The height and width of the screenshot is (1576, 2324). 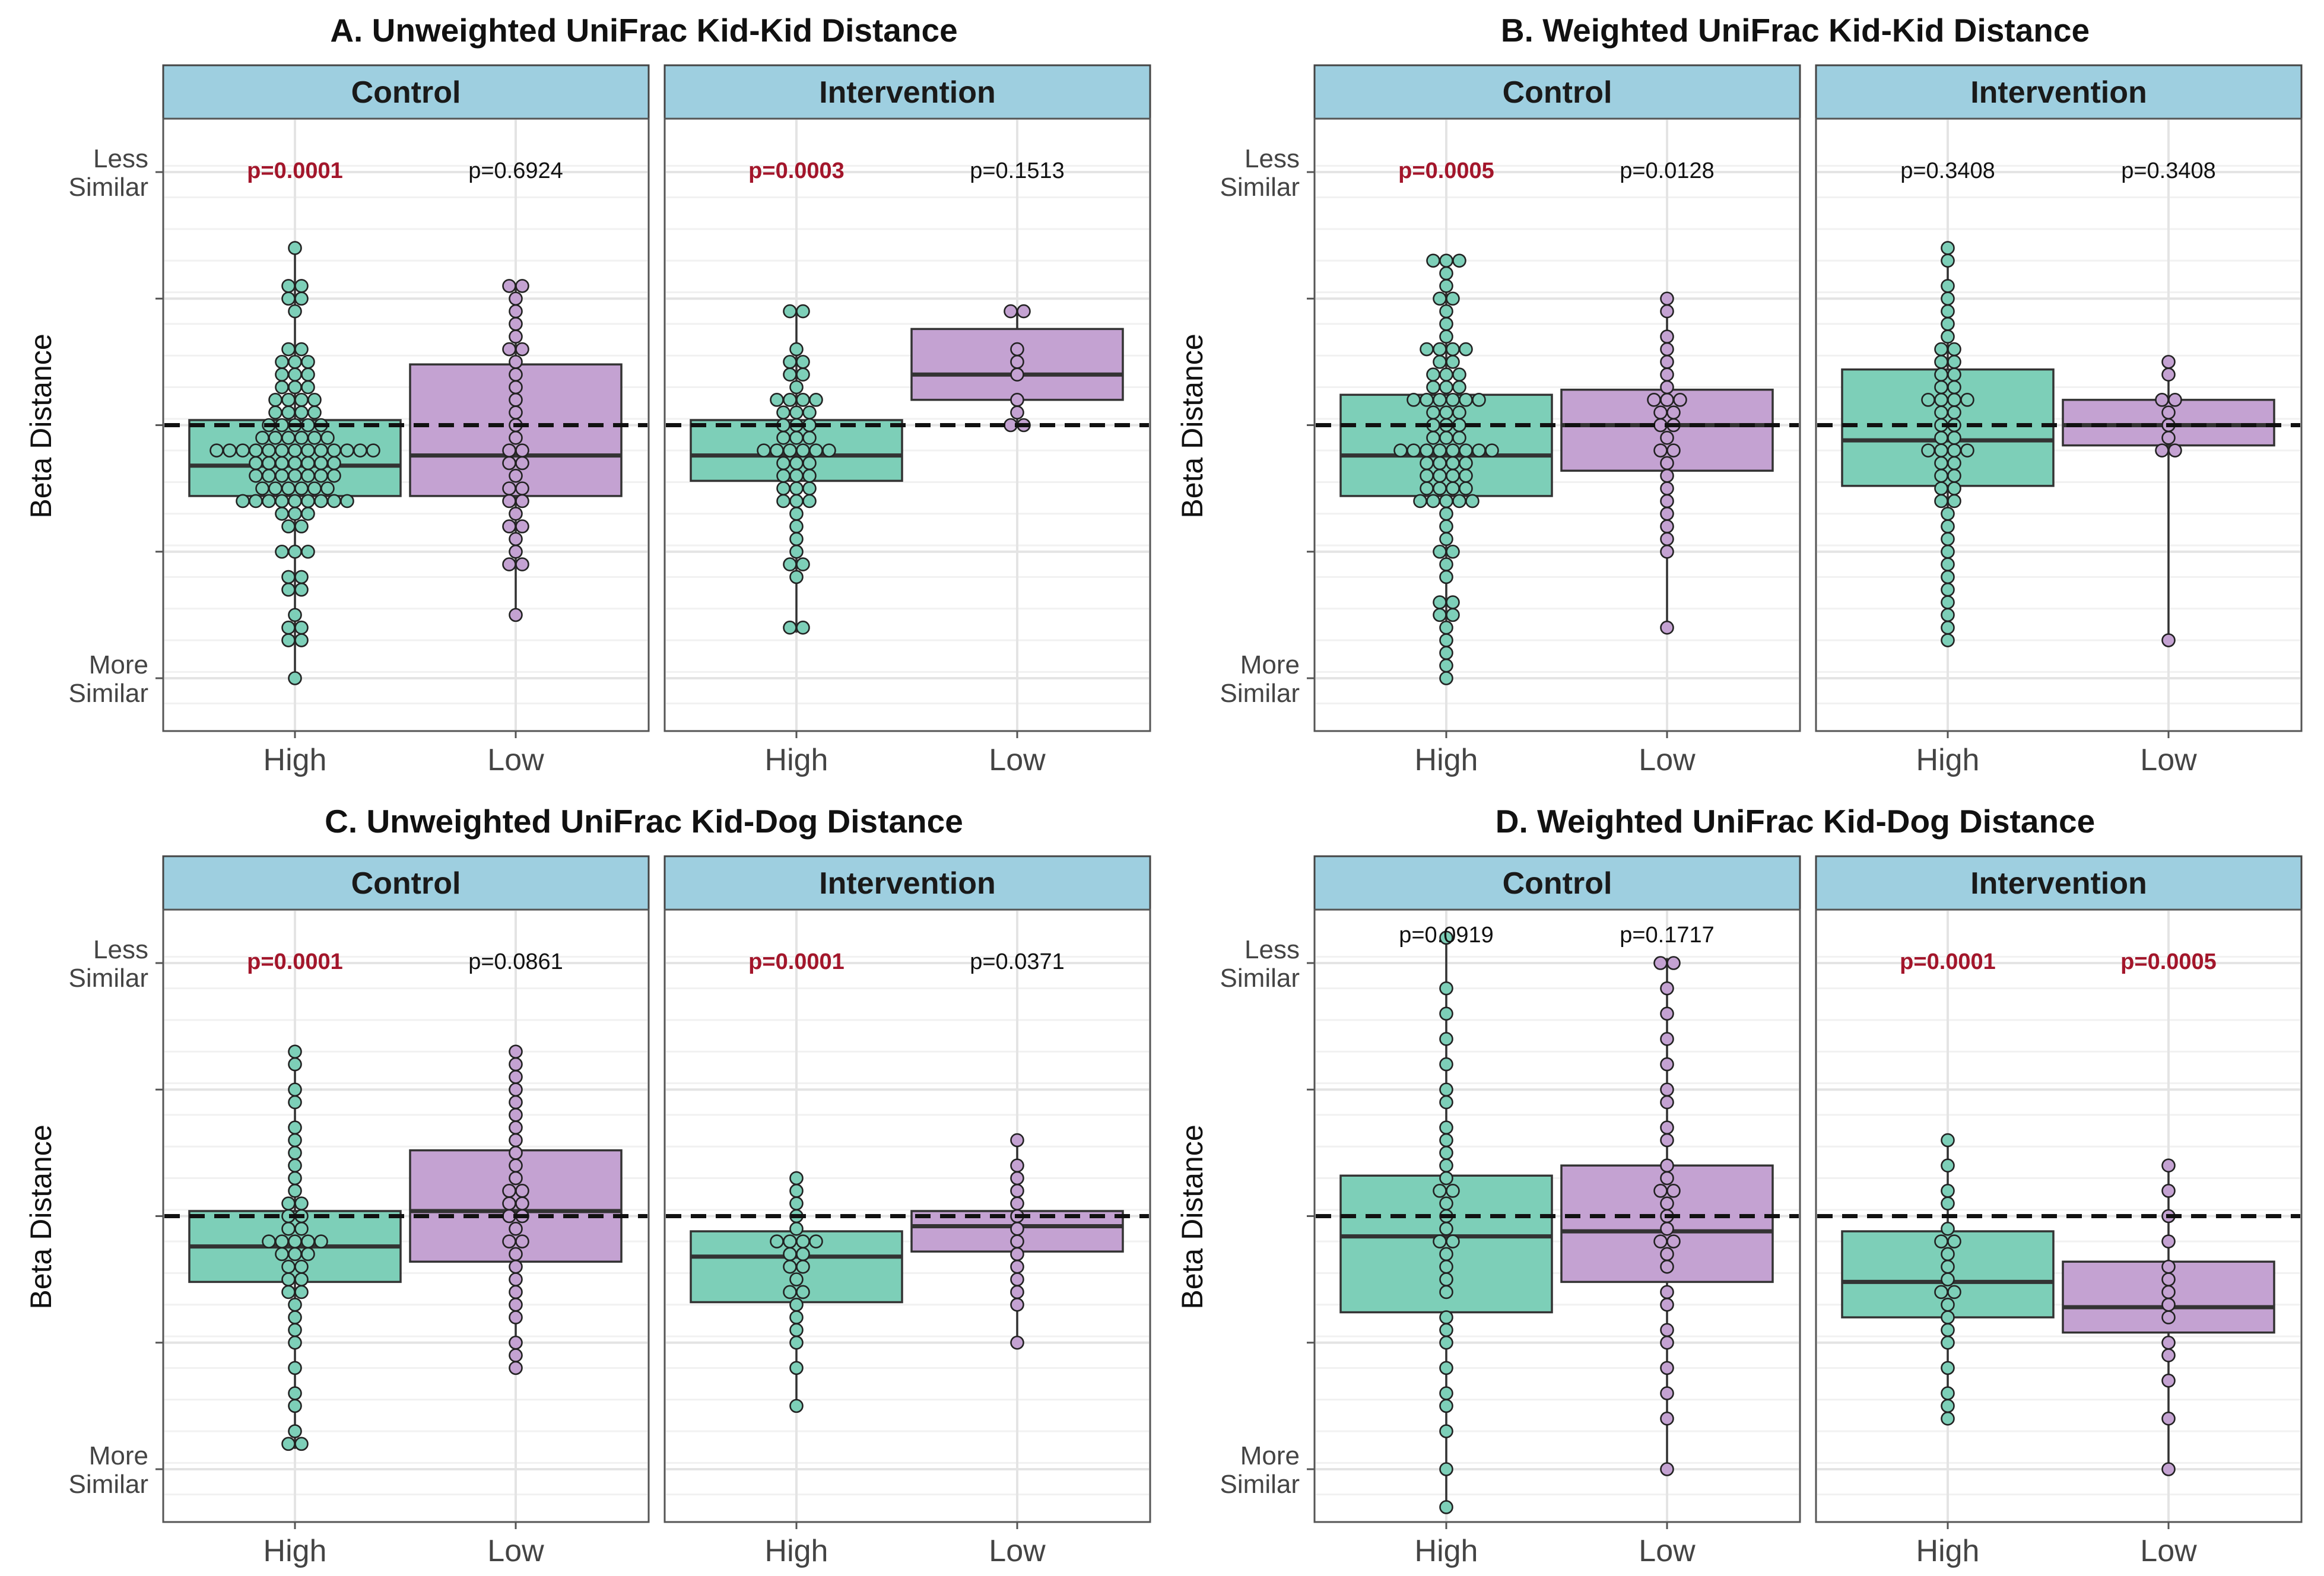 I want to click on p-value-label: p=0.3408, so click(x=1947, y=171).